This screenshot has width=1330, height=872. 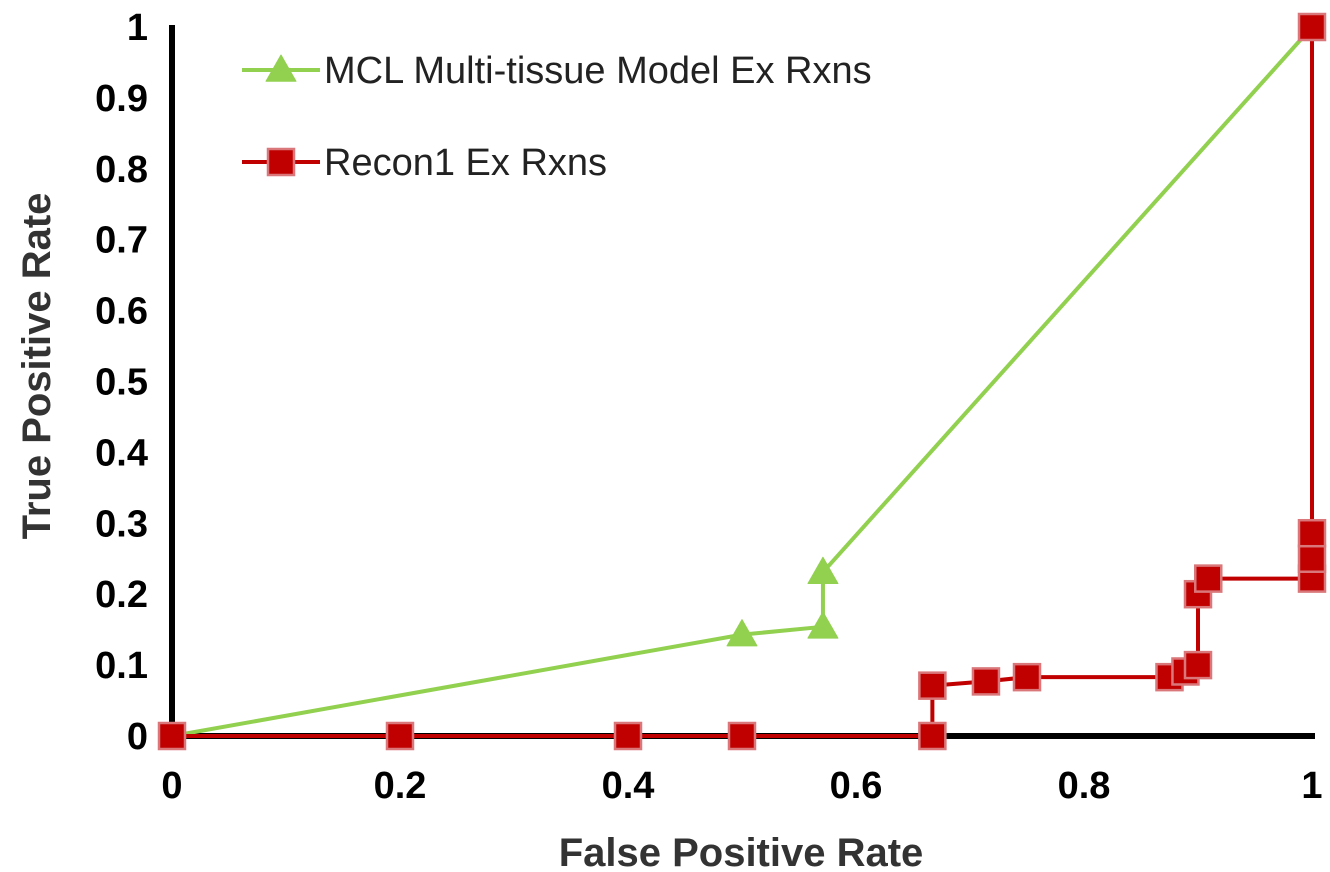 What do you see at coordinates (121, 99) in the screenshot?
I see `y-tick-label: 0.9` at bounding box center [121, 99].